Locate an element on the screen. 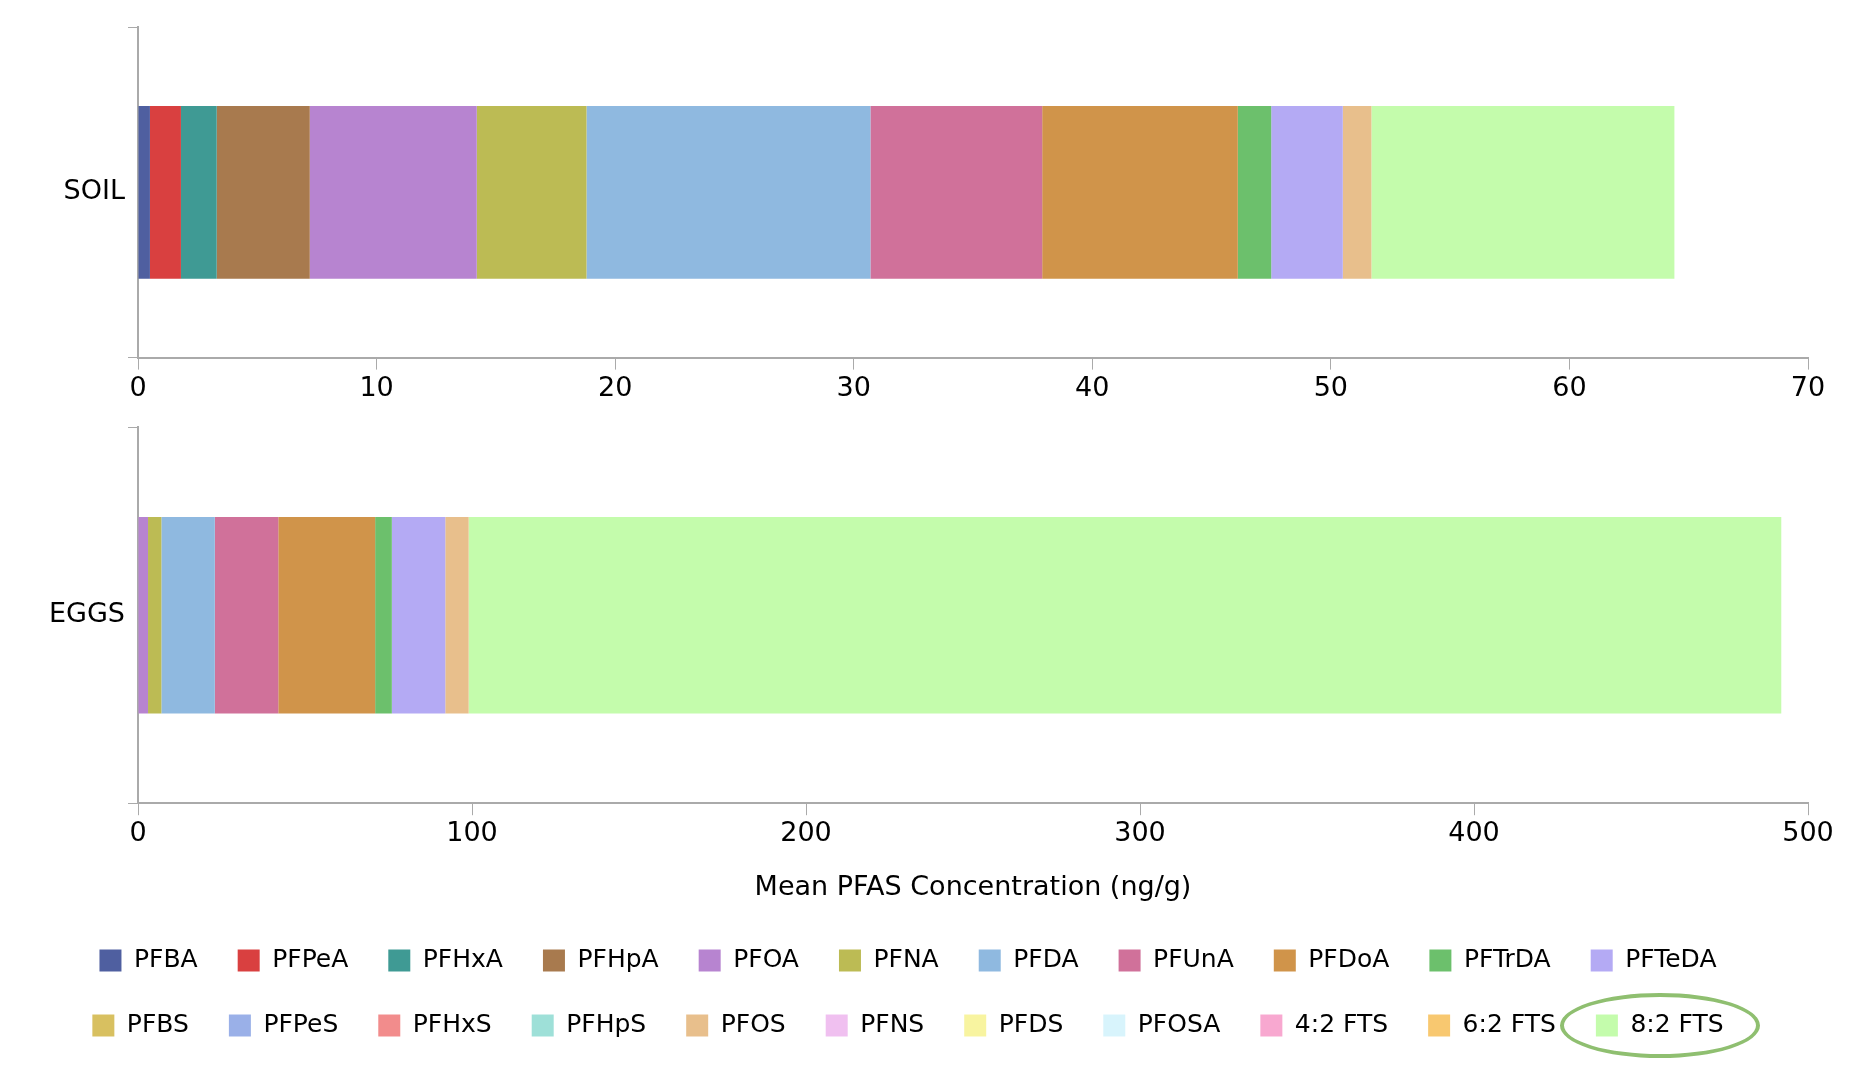 The width and height of the screenshot is (1857, 1075). legend-label: PFOA is located at coordinates (766, 958).